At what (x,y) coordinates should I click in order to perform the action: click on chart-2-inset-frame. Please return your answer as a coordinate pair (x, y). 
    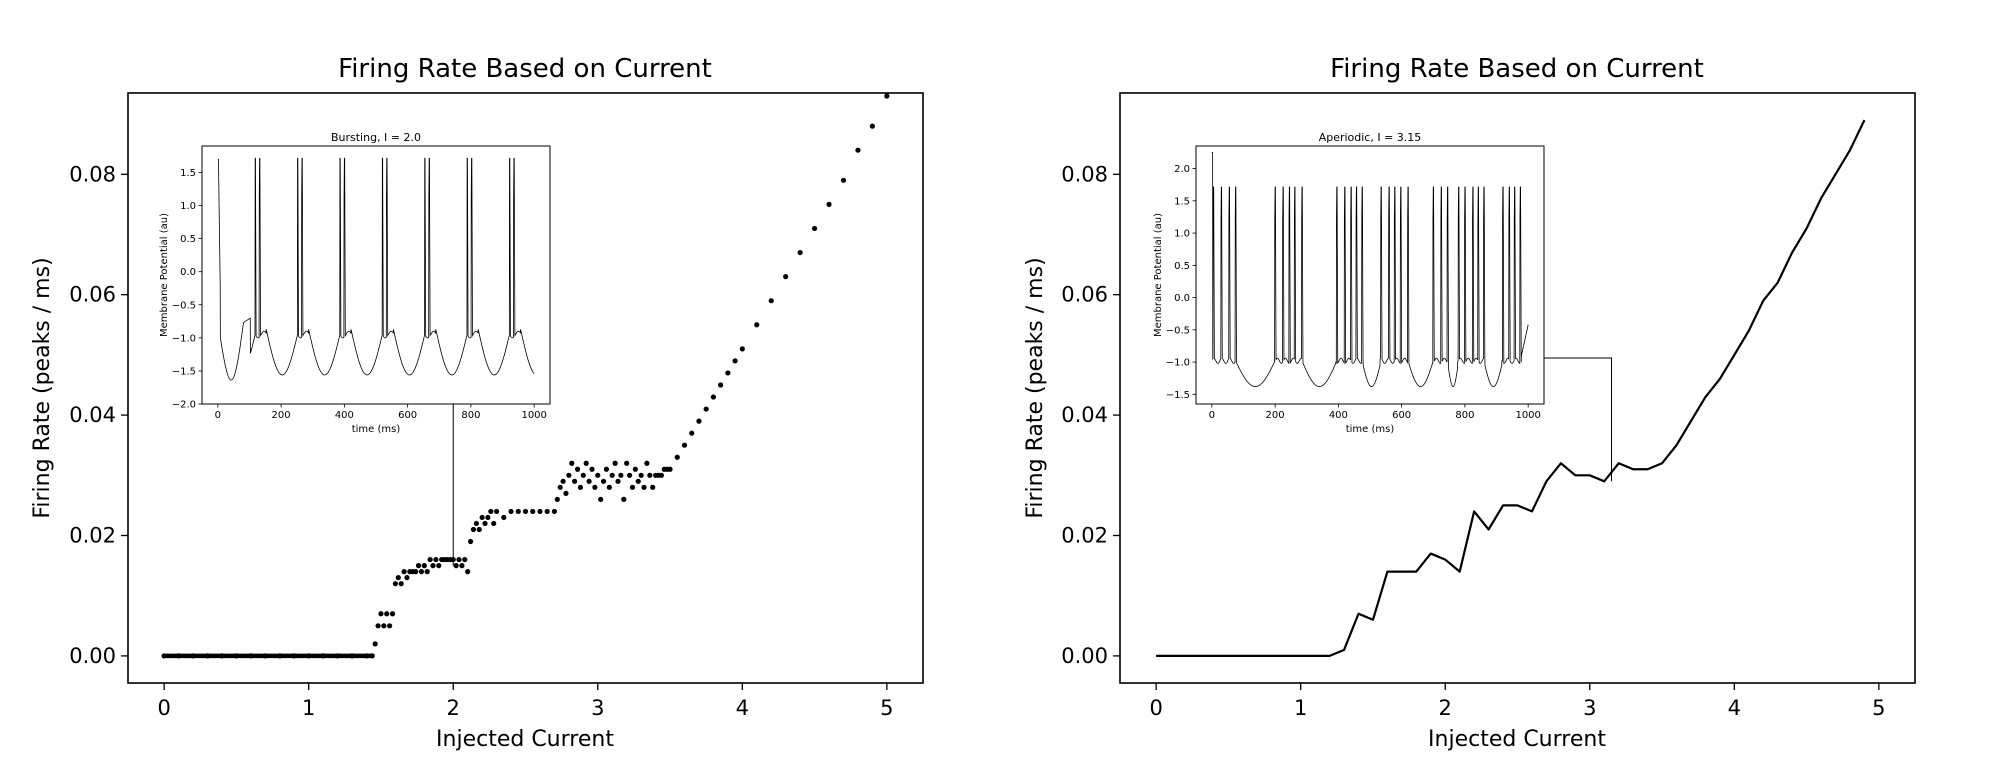
    Looking at the image, I should click on (1370, 275).